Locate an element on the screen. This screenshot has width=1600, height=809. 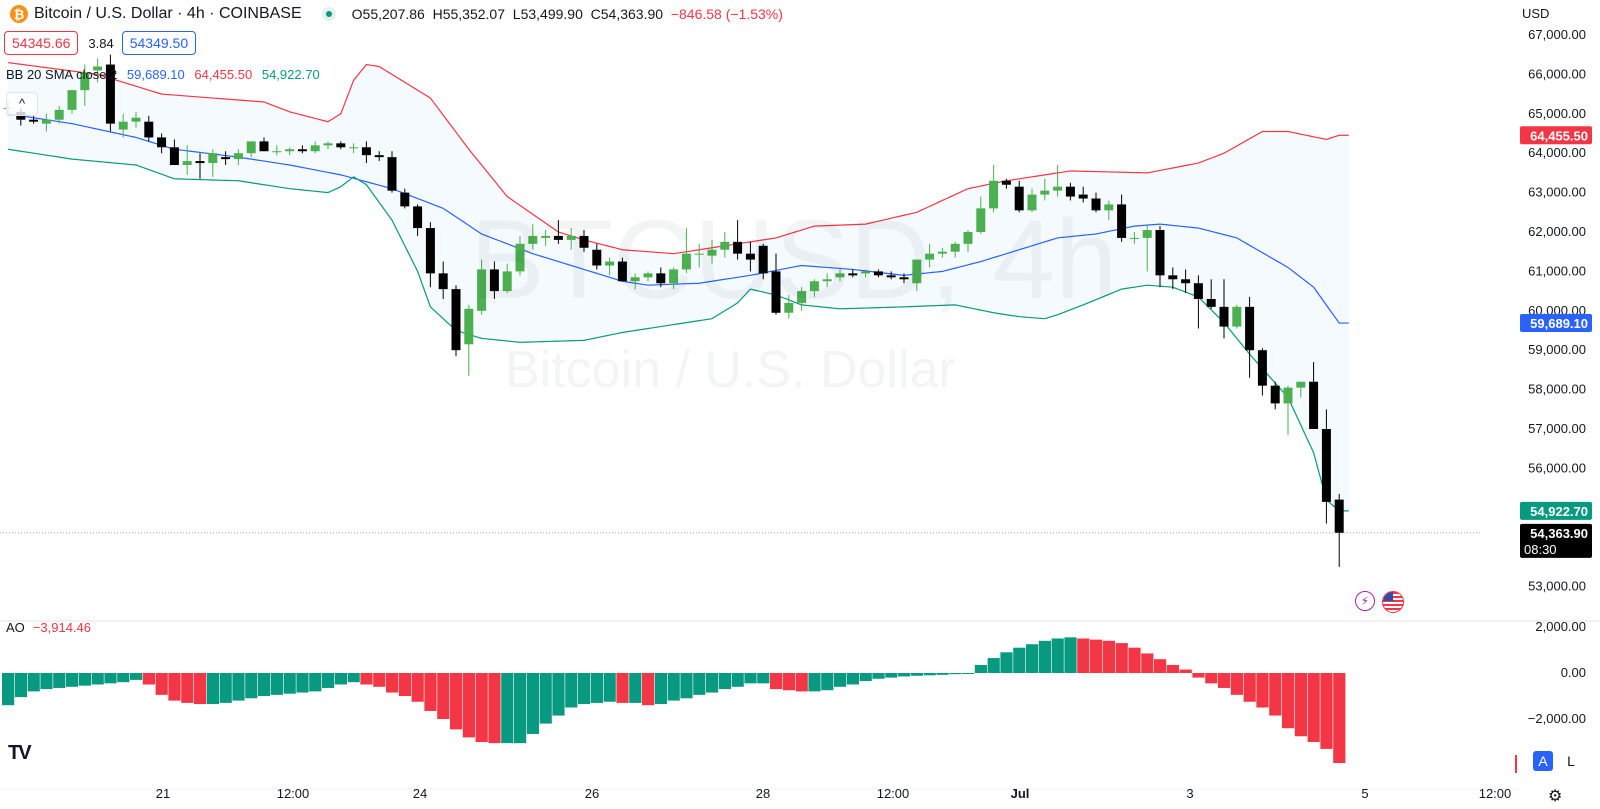
ao-indicator-legend: AO −3,914.46 is located at coordinates (48, 627).